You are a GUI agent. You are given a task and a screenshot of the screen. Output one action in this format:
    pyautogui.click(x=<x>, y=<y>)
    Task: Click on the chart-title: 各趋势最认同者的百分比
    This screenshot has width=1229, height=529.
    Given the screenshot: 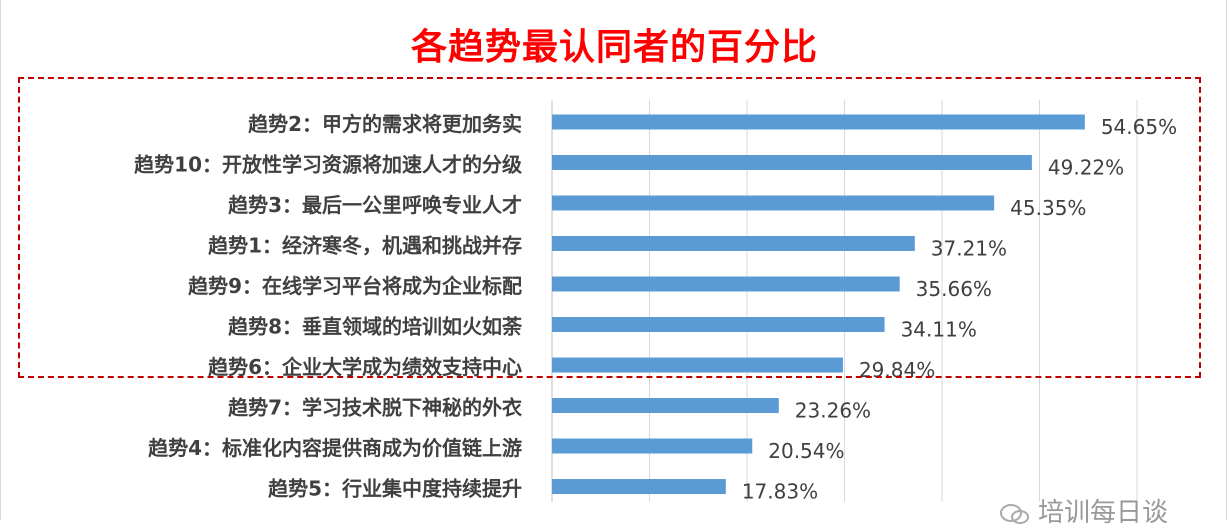 What is the action you would take?
    pyautogui.click(x=614, y=47)
    